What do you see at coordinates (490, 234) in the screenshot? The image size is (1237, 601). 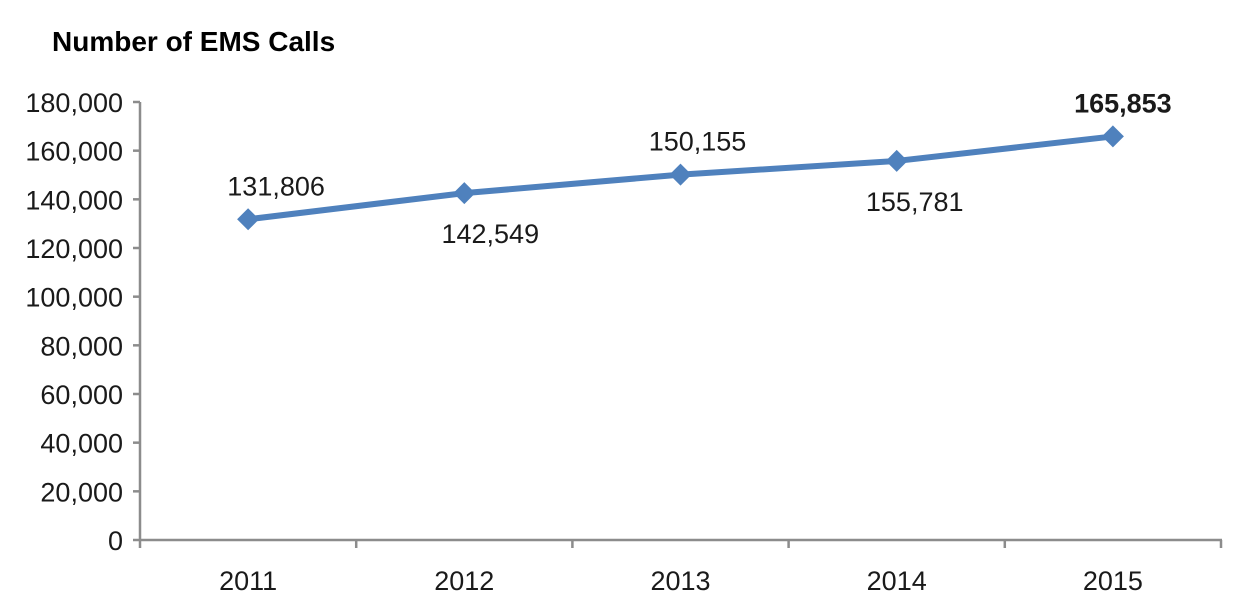 I see `data-point-label: 142,549` at bounding box center [490, 234].